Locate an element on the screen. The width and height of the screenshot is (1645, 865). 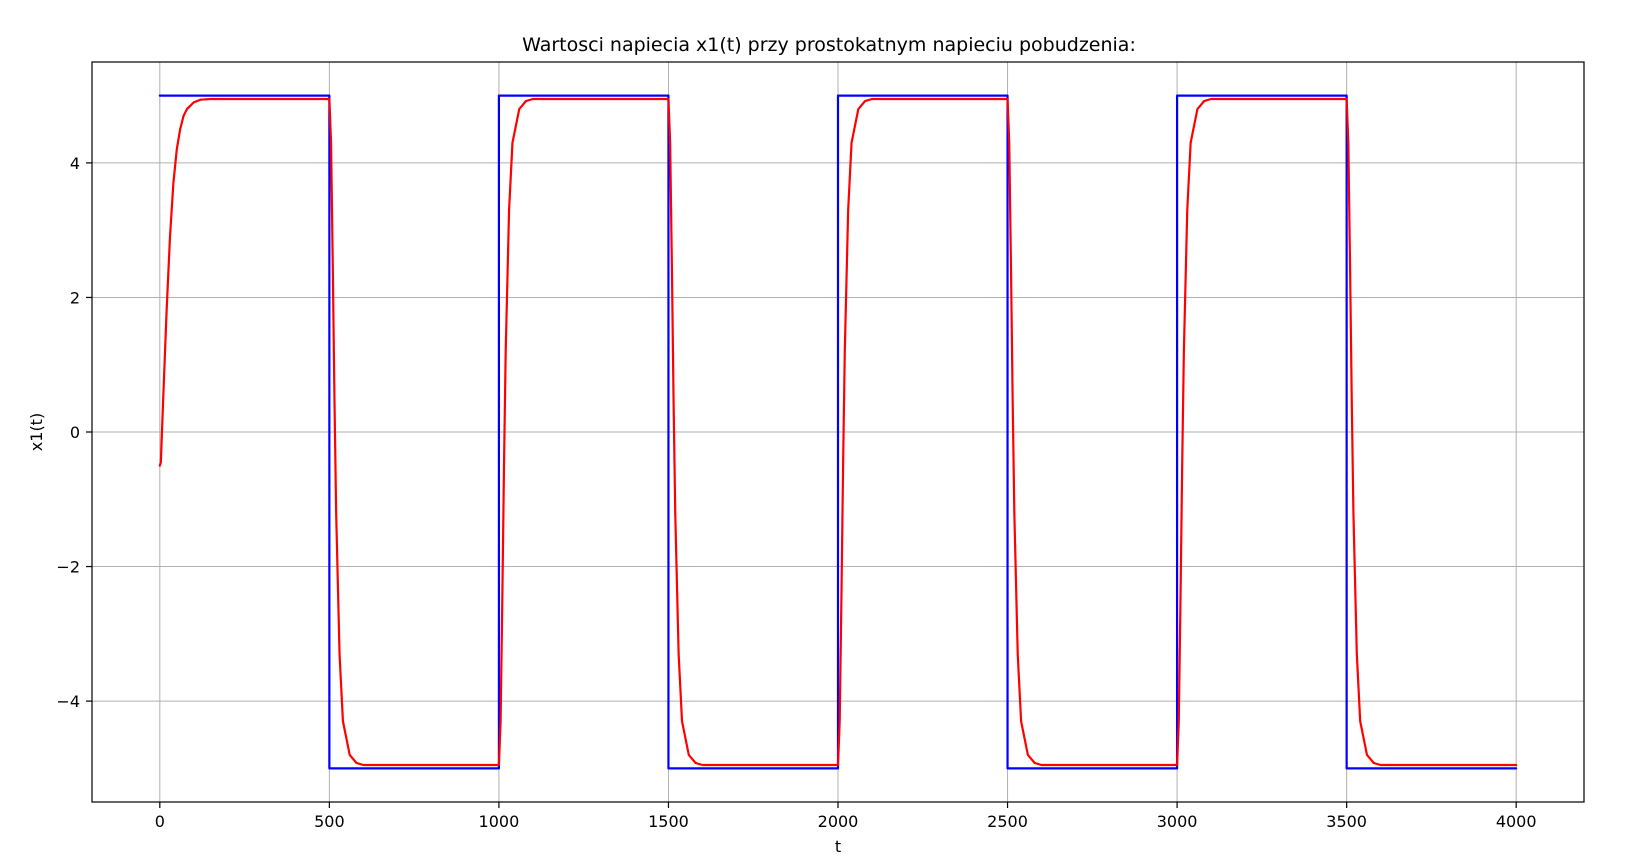
y-tick-label: 2 is located at coordinates (75, 297).